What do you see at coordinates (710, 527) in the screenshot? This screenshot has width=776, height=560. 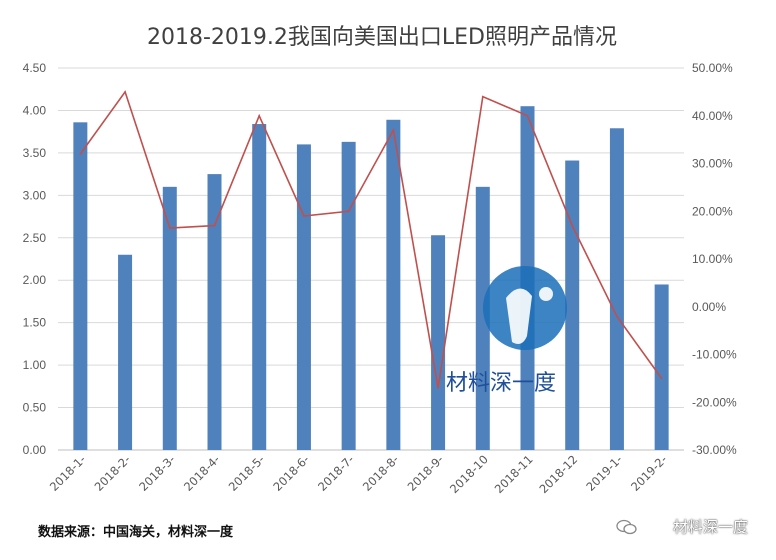 I see `account-name: 材料深一度` at bounding box center [710, 527].